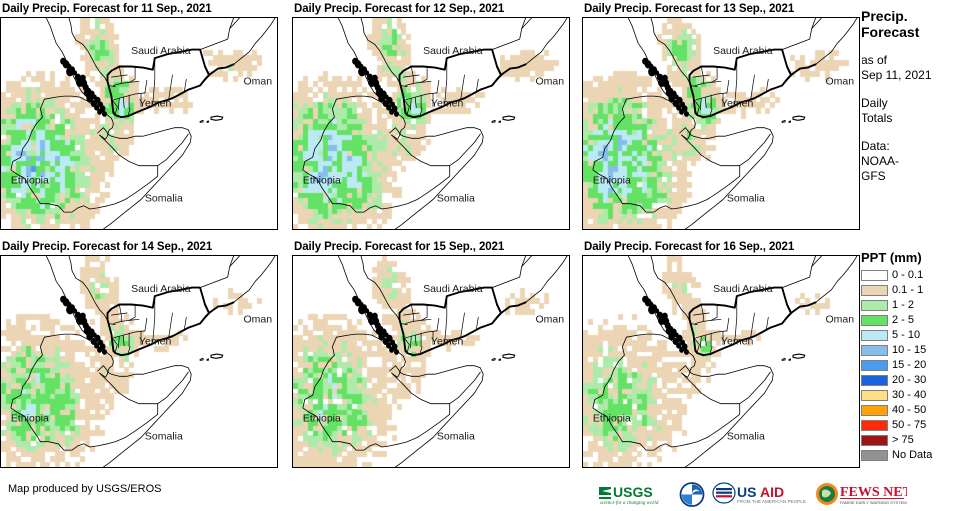 This screenshot has height=511, width=967. I want to click on border-oman-northeast, so click(234, 23).